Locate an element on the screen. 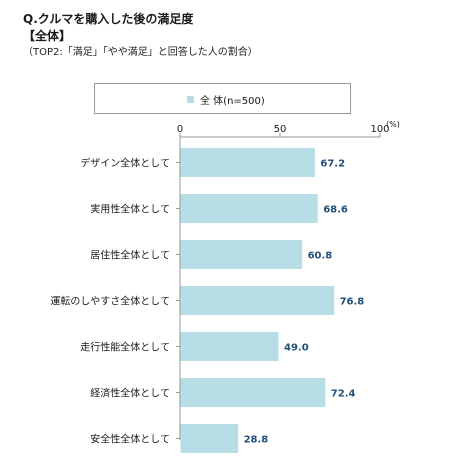 This screenshot has width=450, height=468. value-label: 76.8 is located at coordinates (352, 302).